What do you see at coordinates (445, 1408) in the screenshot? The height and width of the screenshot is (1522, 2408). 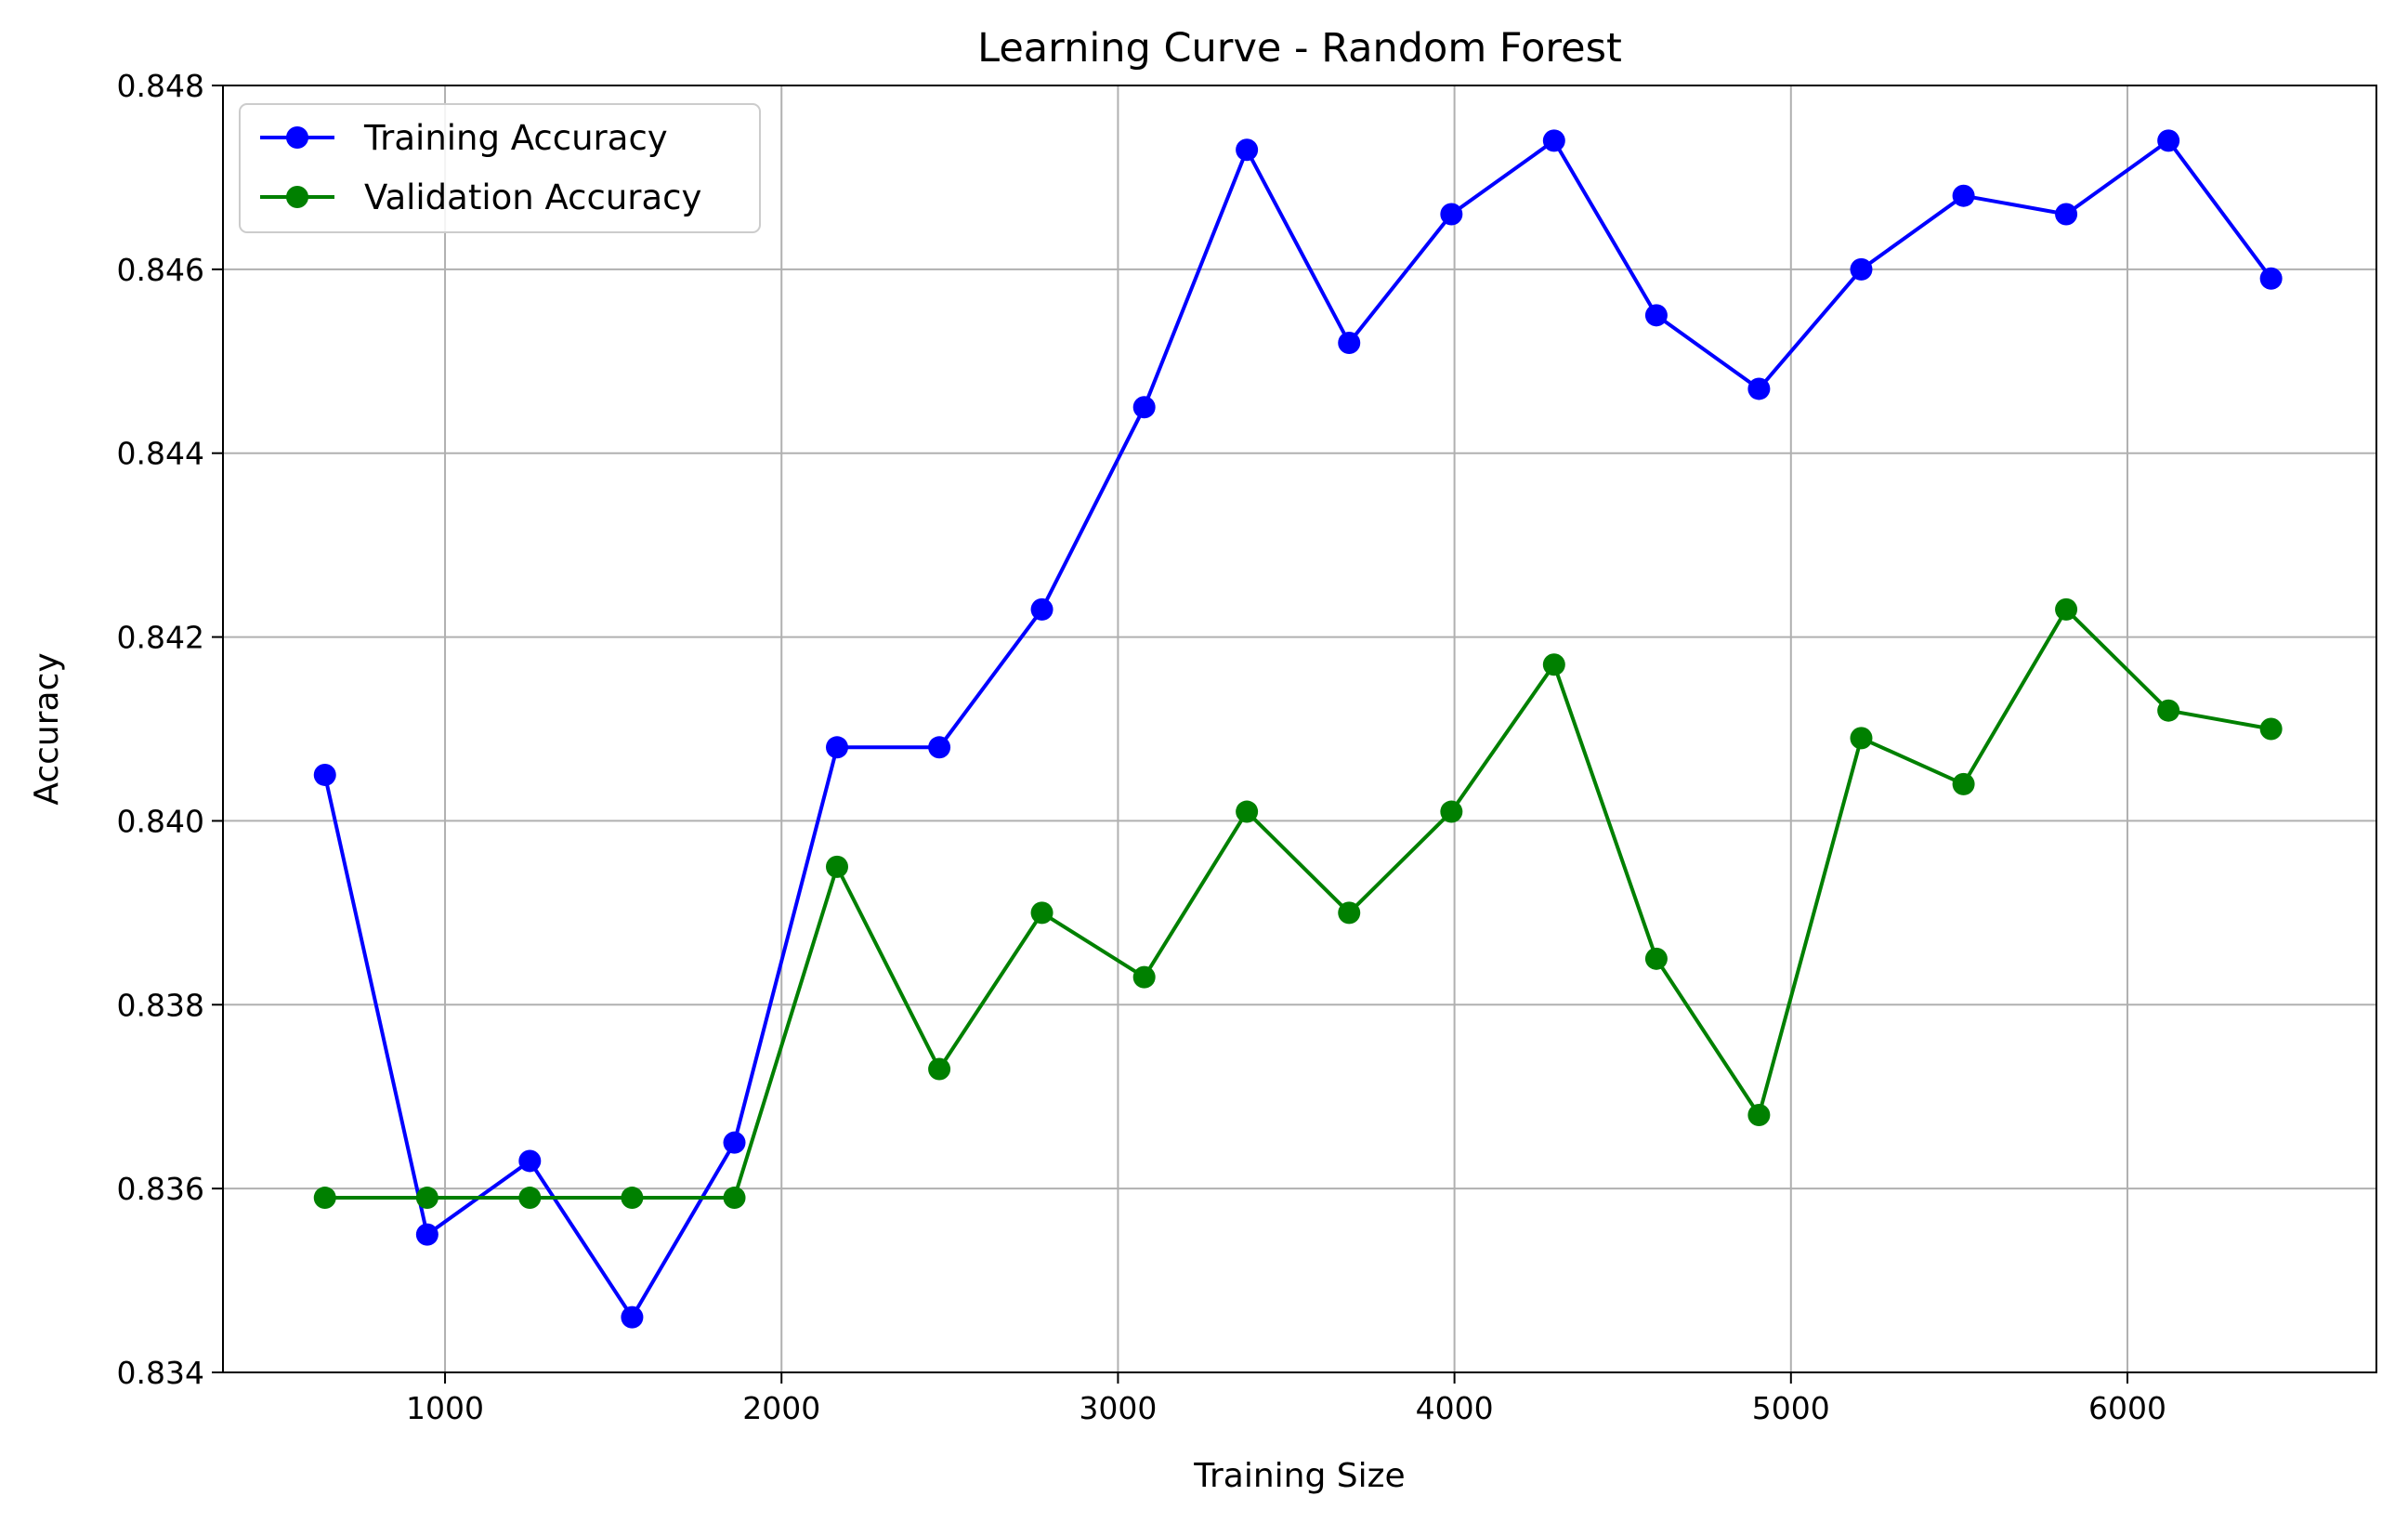 I see `x-tick-label: 1000` at bounding box center [445, 1408].